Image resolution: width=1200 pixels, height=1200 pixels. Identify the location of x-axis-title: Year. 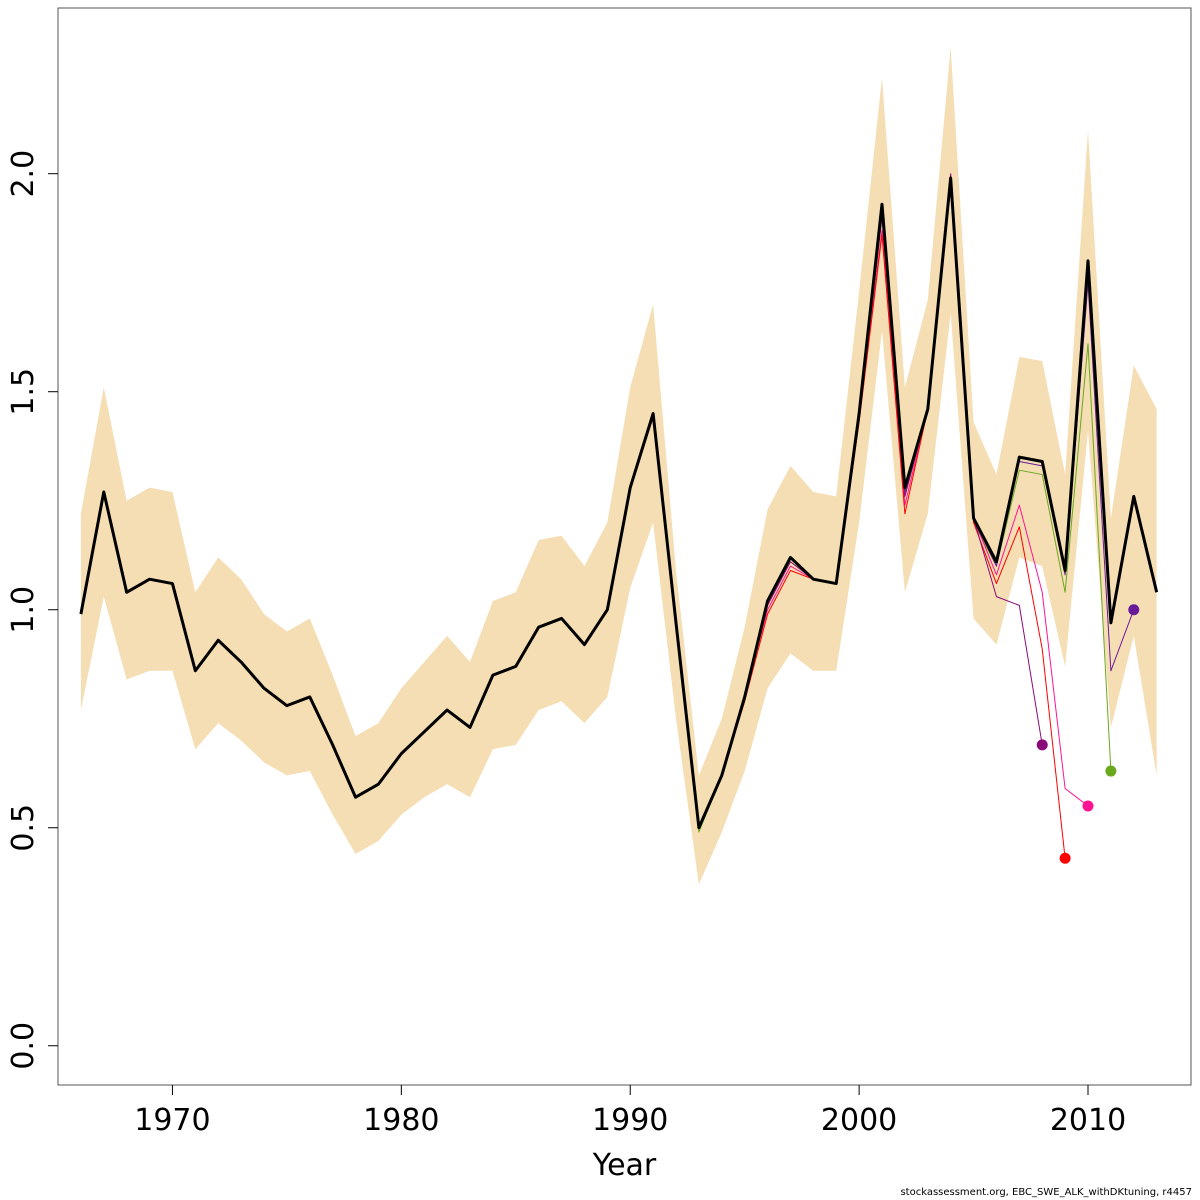
(624, 1165).